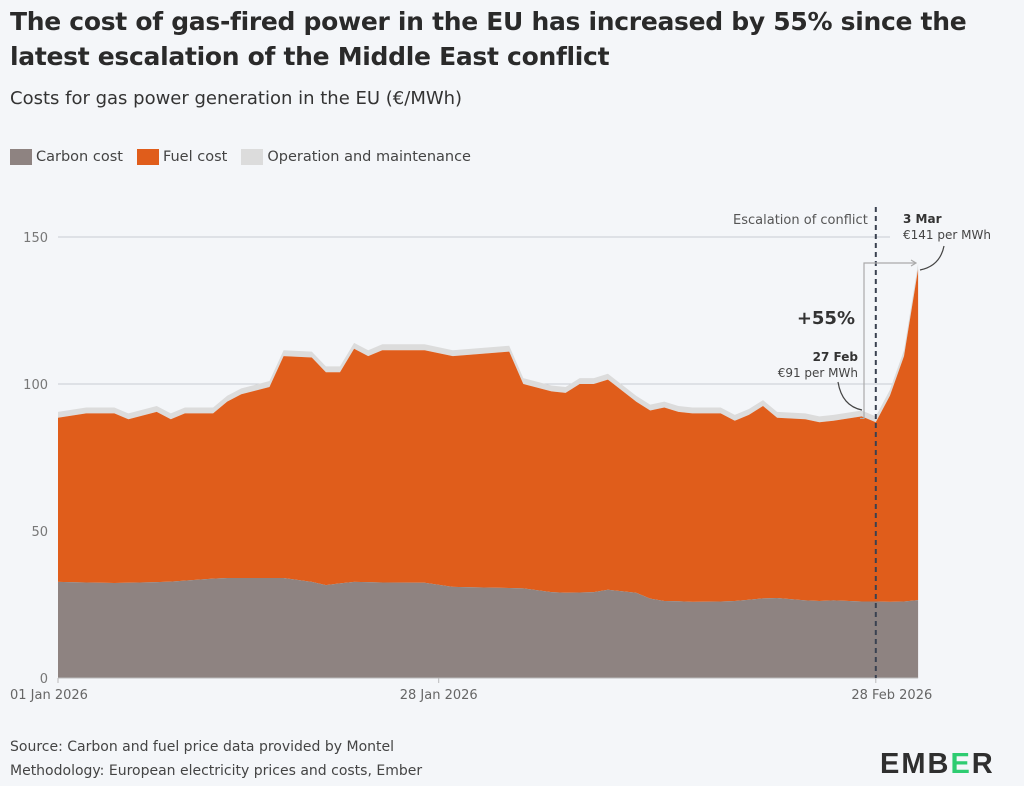  I want to click on legend-label: Fuel cost, so click(195, 157).